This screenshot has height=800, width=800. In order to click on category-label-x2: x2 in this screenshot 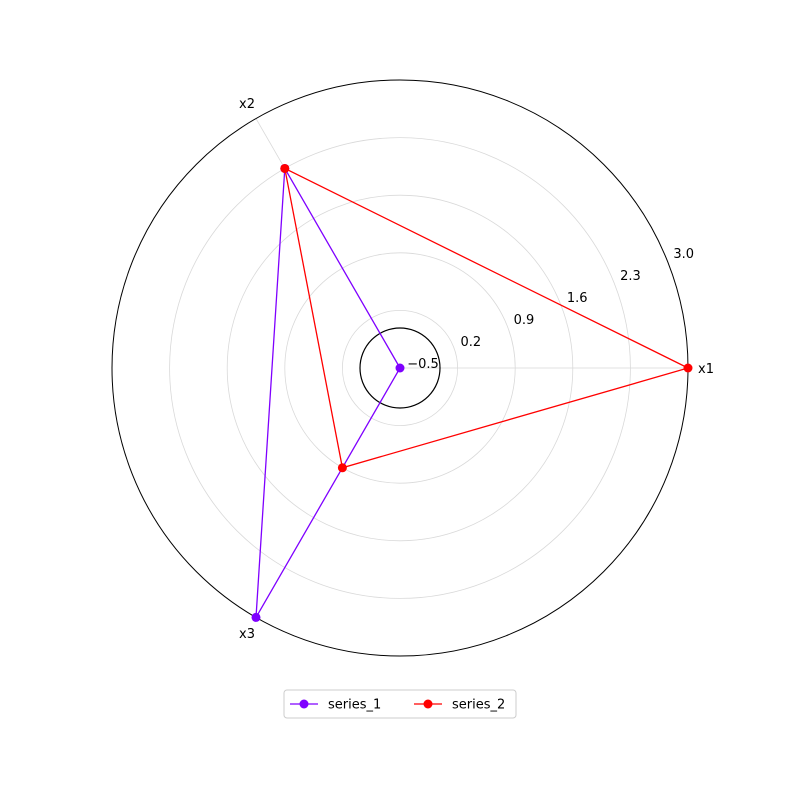, I will do `click(247, 104)`.